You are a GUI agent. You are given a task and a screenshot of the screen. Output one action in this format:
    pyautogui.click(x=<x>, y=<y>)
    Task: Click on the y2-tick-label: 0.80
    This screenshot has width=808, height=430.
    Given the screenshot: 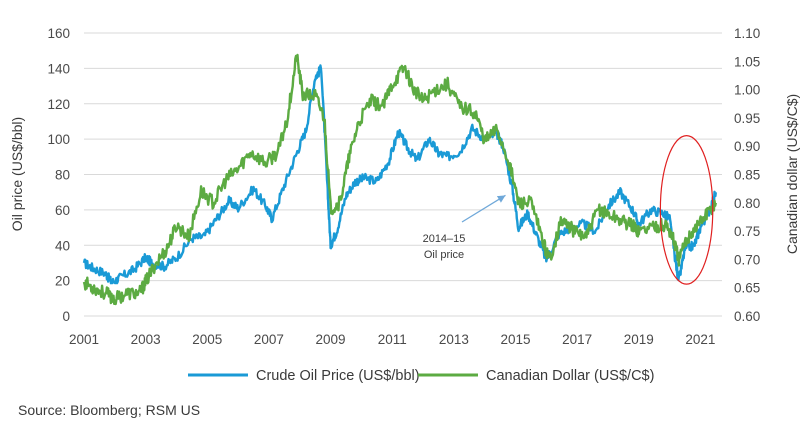 What is the action you would take?
    pyautogui.click(x=747, y=203)
    